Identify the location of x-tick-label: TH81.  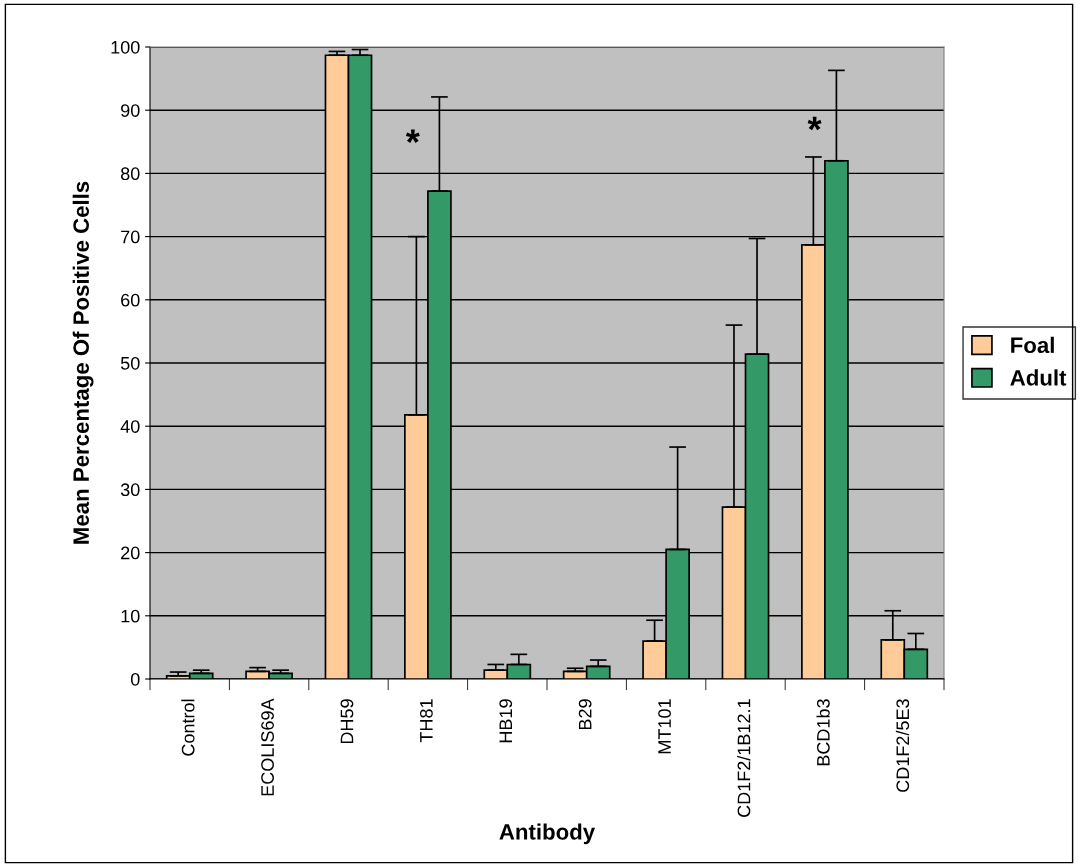
(426, 721).